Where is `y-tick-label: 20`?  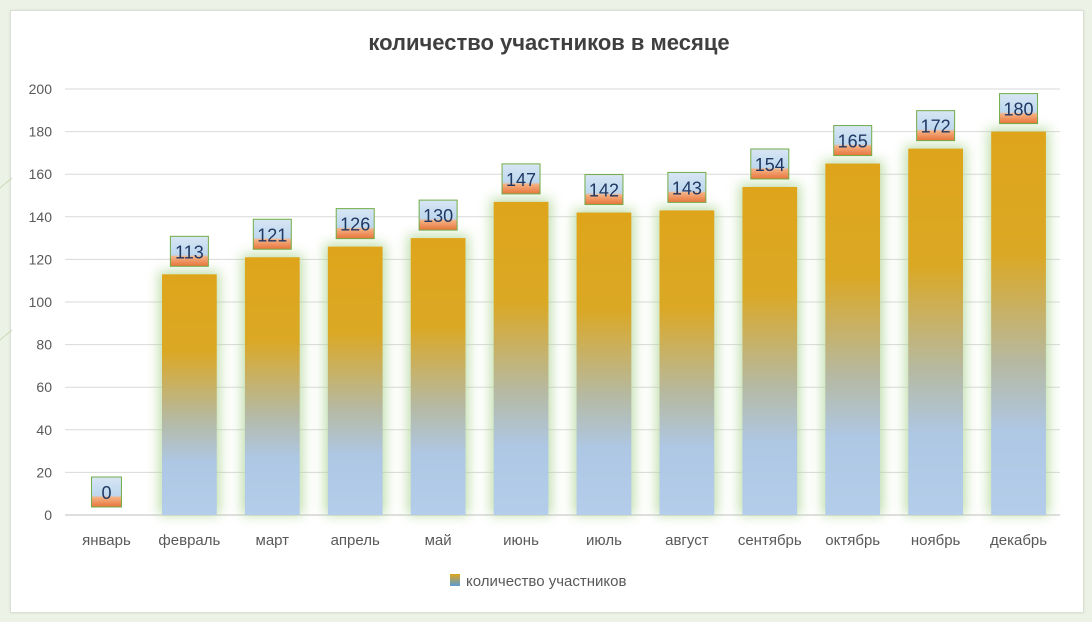 y-tick-label: 20 is located at coordinates (44, 472).